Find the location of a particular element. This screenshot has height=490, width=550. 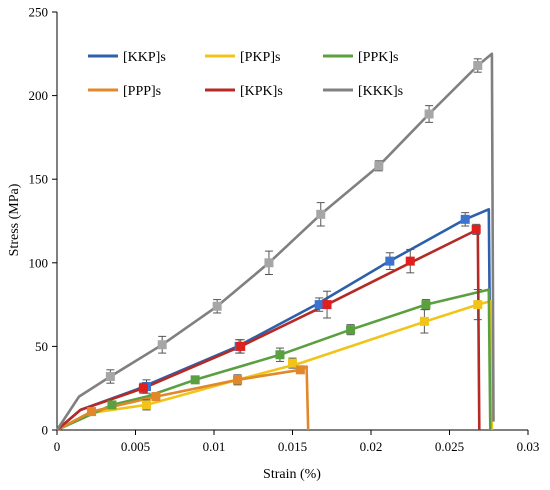

legend-item: [PPK]s is located at coordinates (360, 57).